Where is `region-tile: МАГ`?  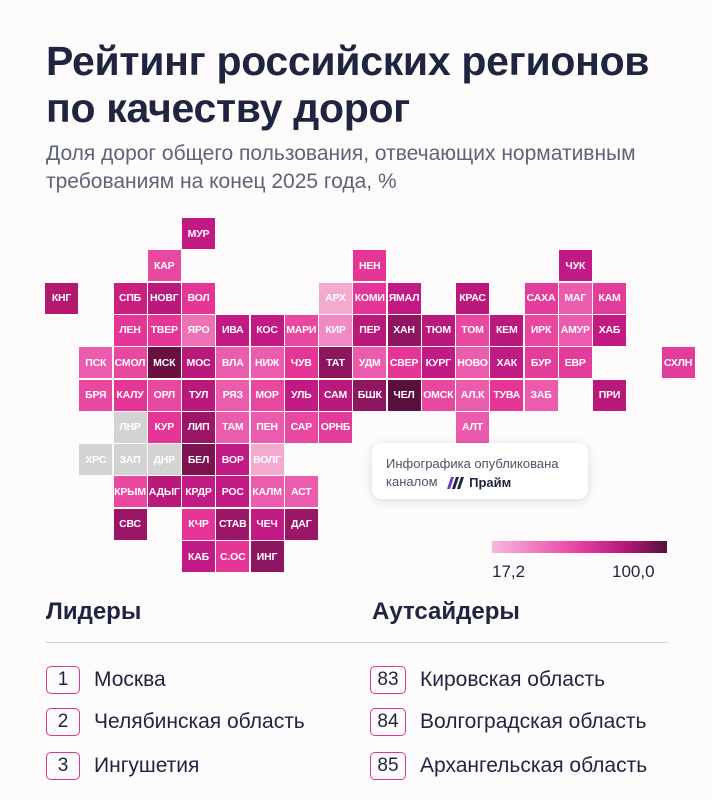 region-tile: МАГ is located at coordinates (575, 298).